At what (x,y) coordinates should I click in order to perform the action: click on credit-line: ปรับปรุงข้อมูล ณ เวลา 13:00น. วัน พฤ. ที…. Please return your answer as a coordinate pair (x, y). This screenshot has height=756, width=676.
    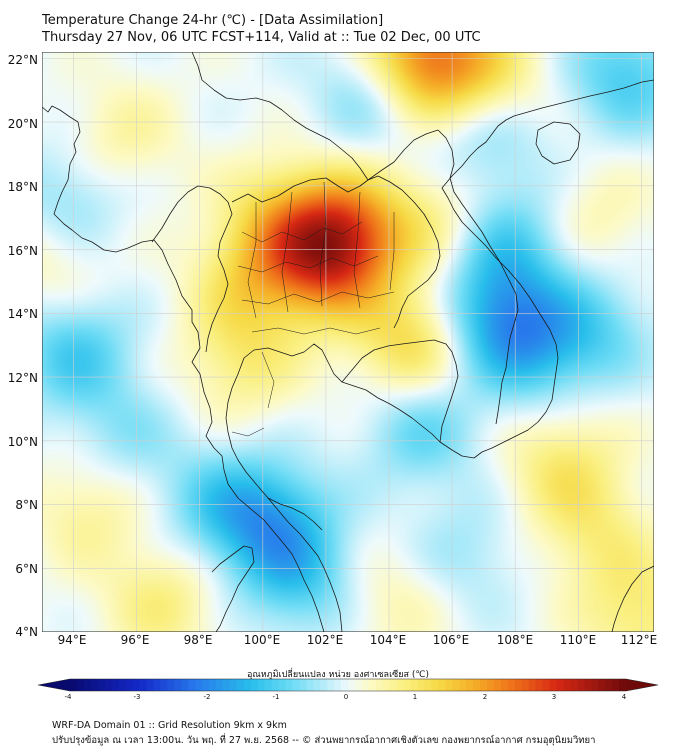
    Looking at the image, I should click on (324, 740).